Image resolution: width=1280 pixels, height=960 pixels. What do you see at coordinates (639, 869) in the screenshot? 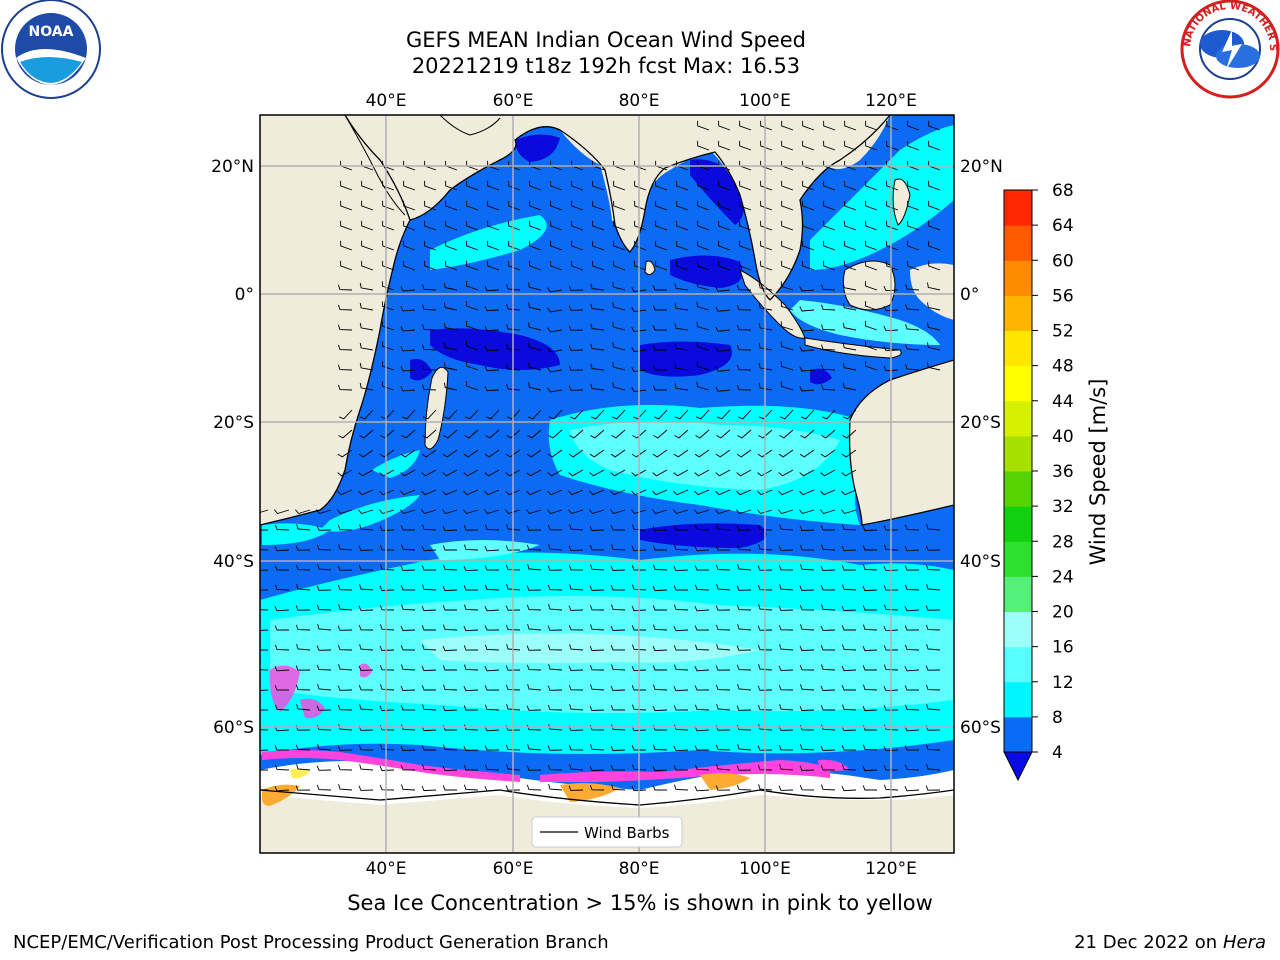
I see `lon-label-bottom-80E: 80°E` at bounding box center [639, 869].